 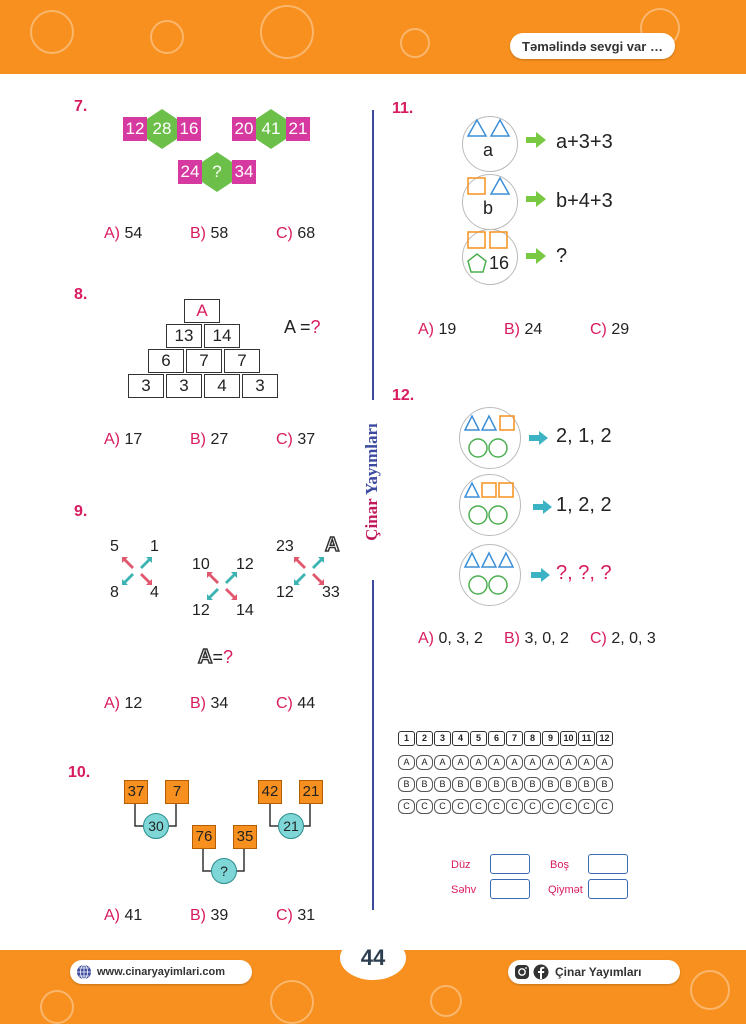 I want to click on q7-option-a: A) 54, so click(x=123, y=233).